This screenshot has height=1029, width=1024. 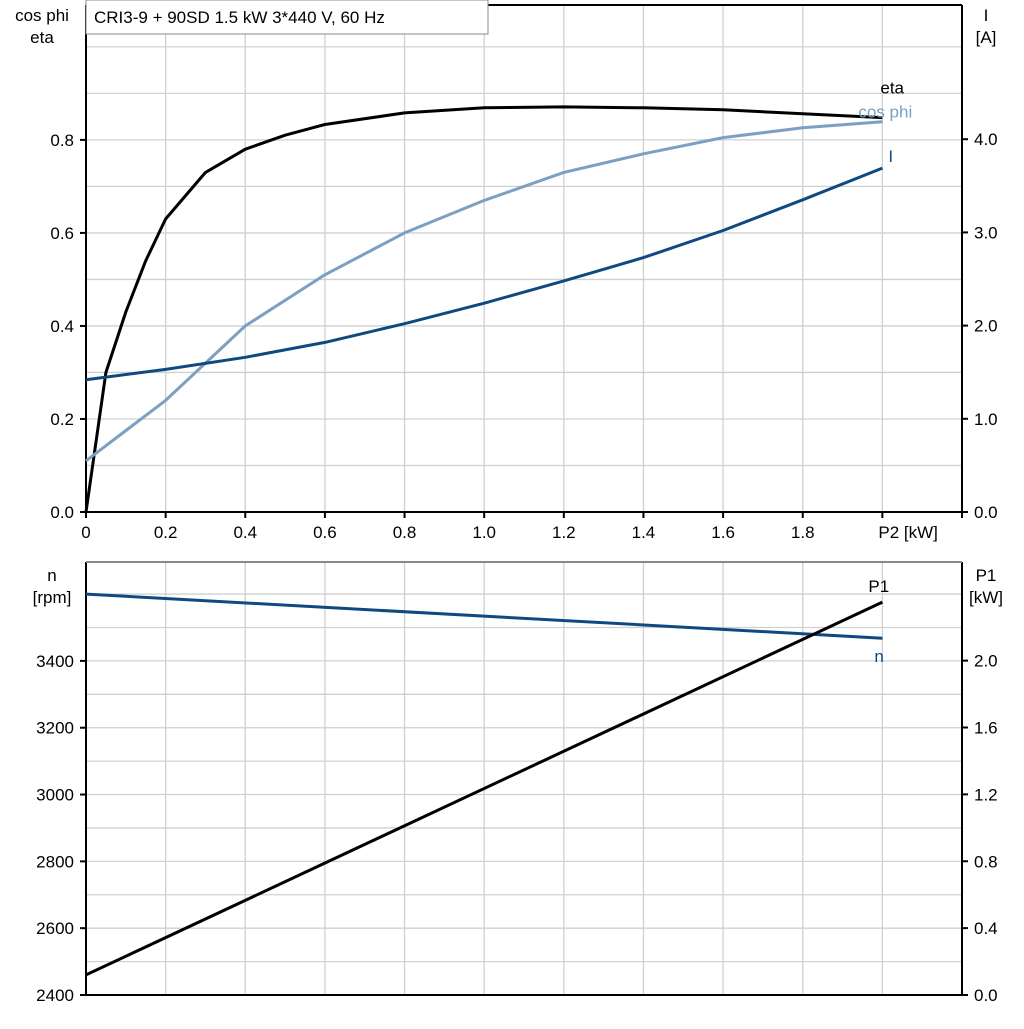 I want to click on series-label-eta: eta, so click(x=892, y=88).